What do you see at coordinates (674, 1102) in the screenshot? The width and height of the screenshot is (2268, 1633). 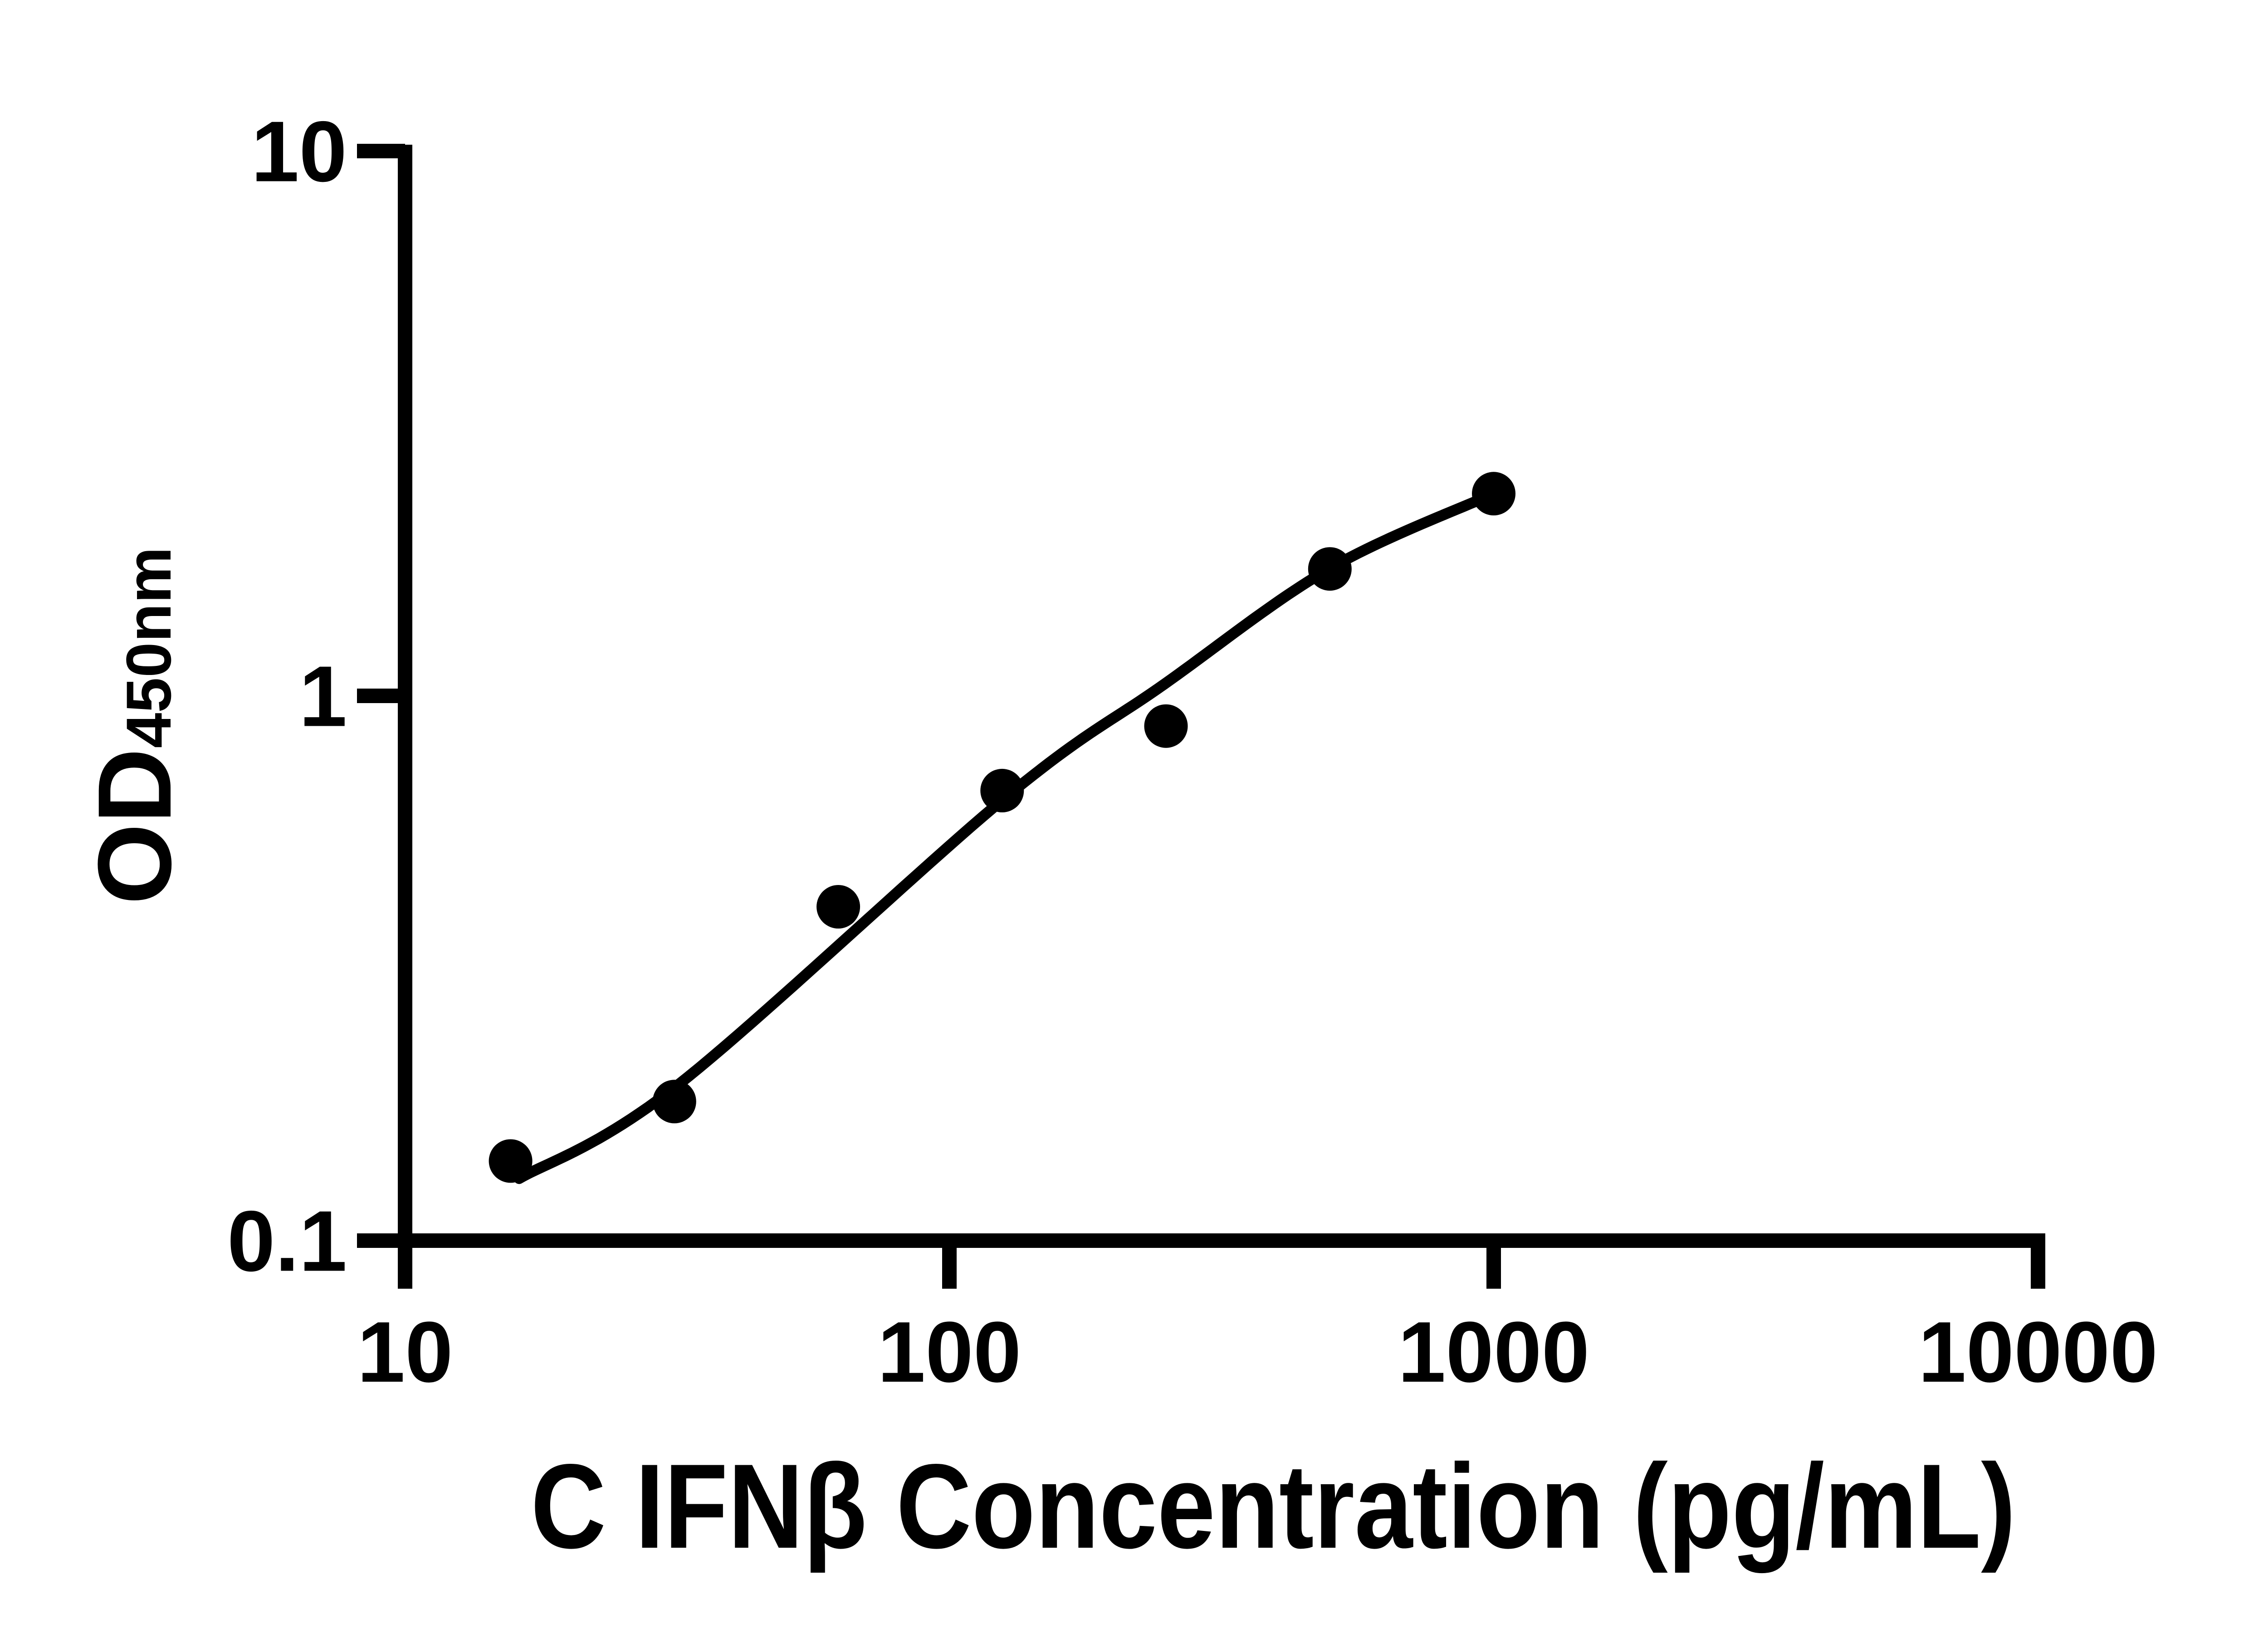 I see `data-point-31.25` at bounding box center [674, 1102].